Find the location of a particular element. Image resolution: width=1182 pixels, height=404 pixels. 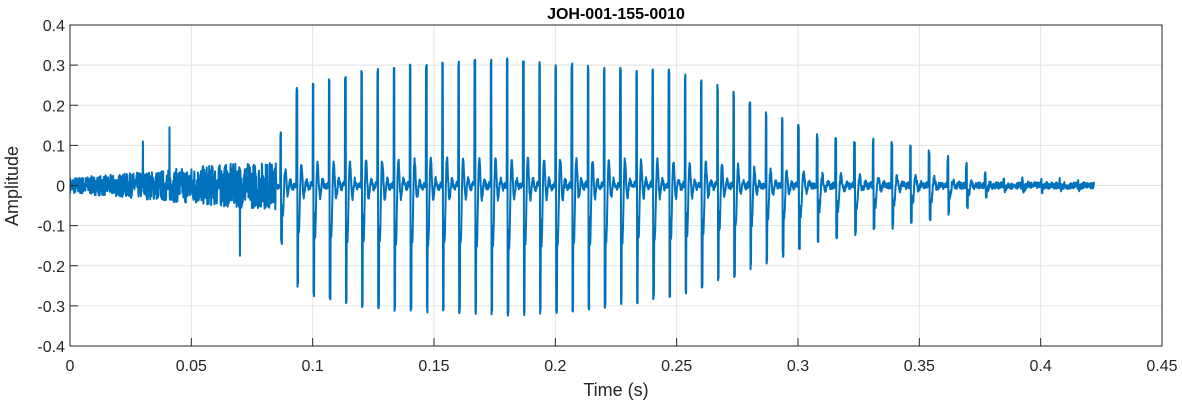

y-tick-label: 0.2 is located at coordinates (54, 106).